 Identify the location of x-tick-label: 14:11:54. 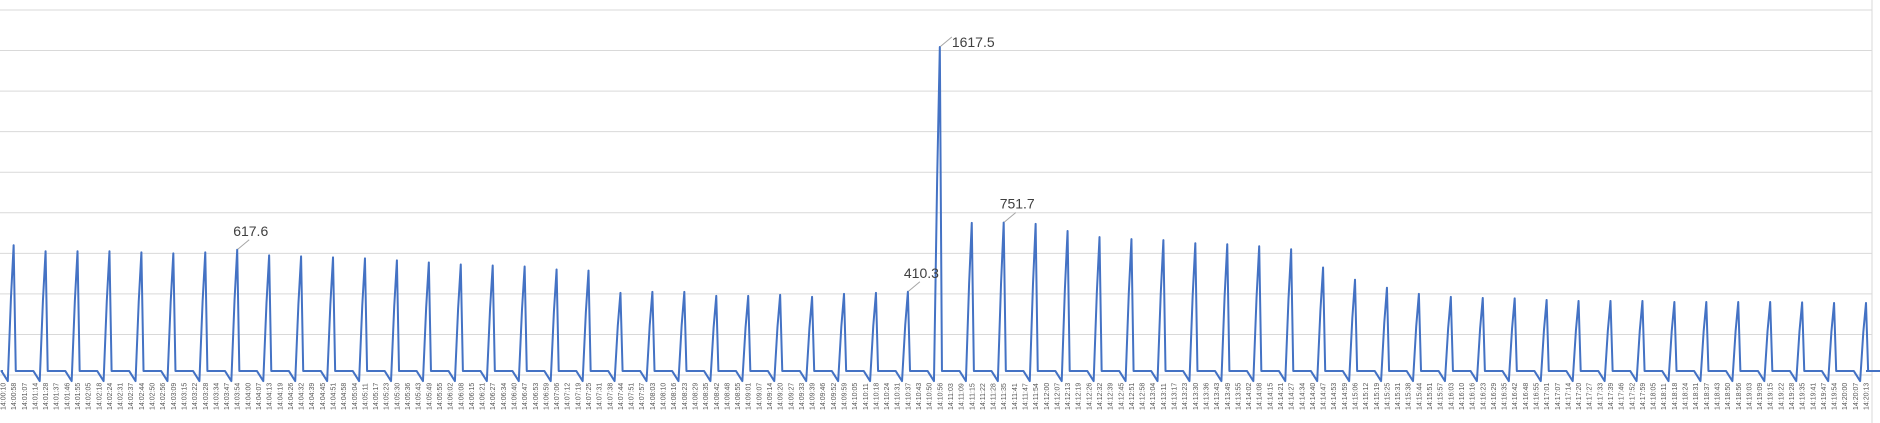
(1036, 396).